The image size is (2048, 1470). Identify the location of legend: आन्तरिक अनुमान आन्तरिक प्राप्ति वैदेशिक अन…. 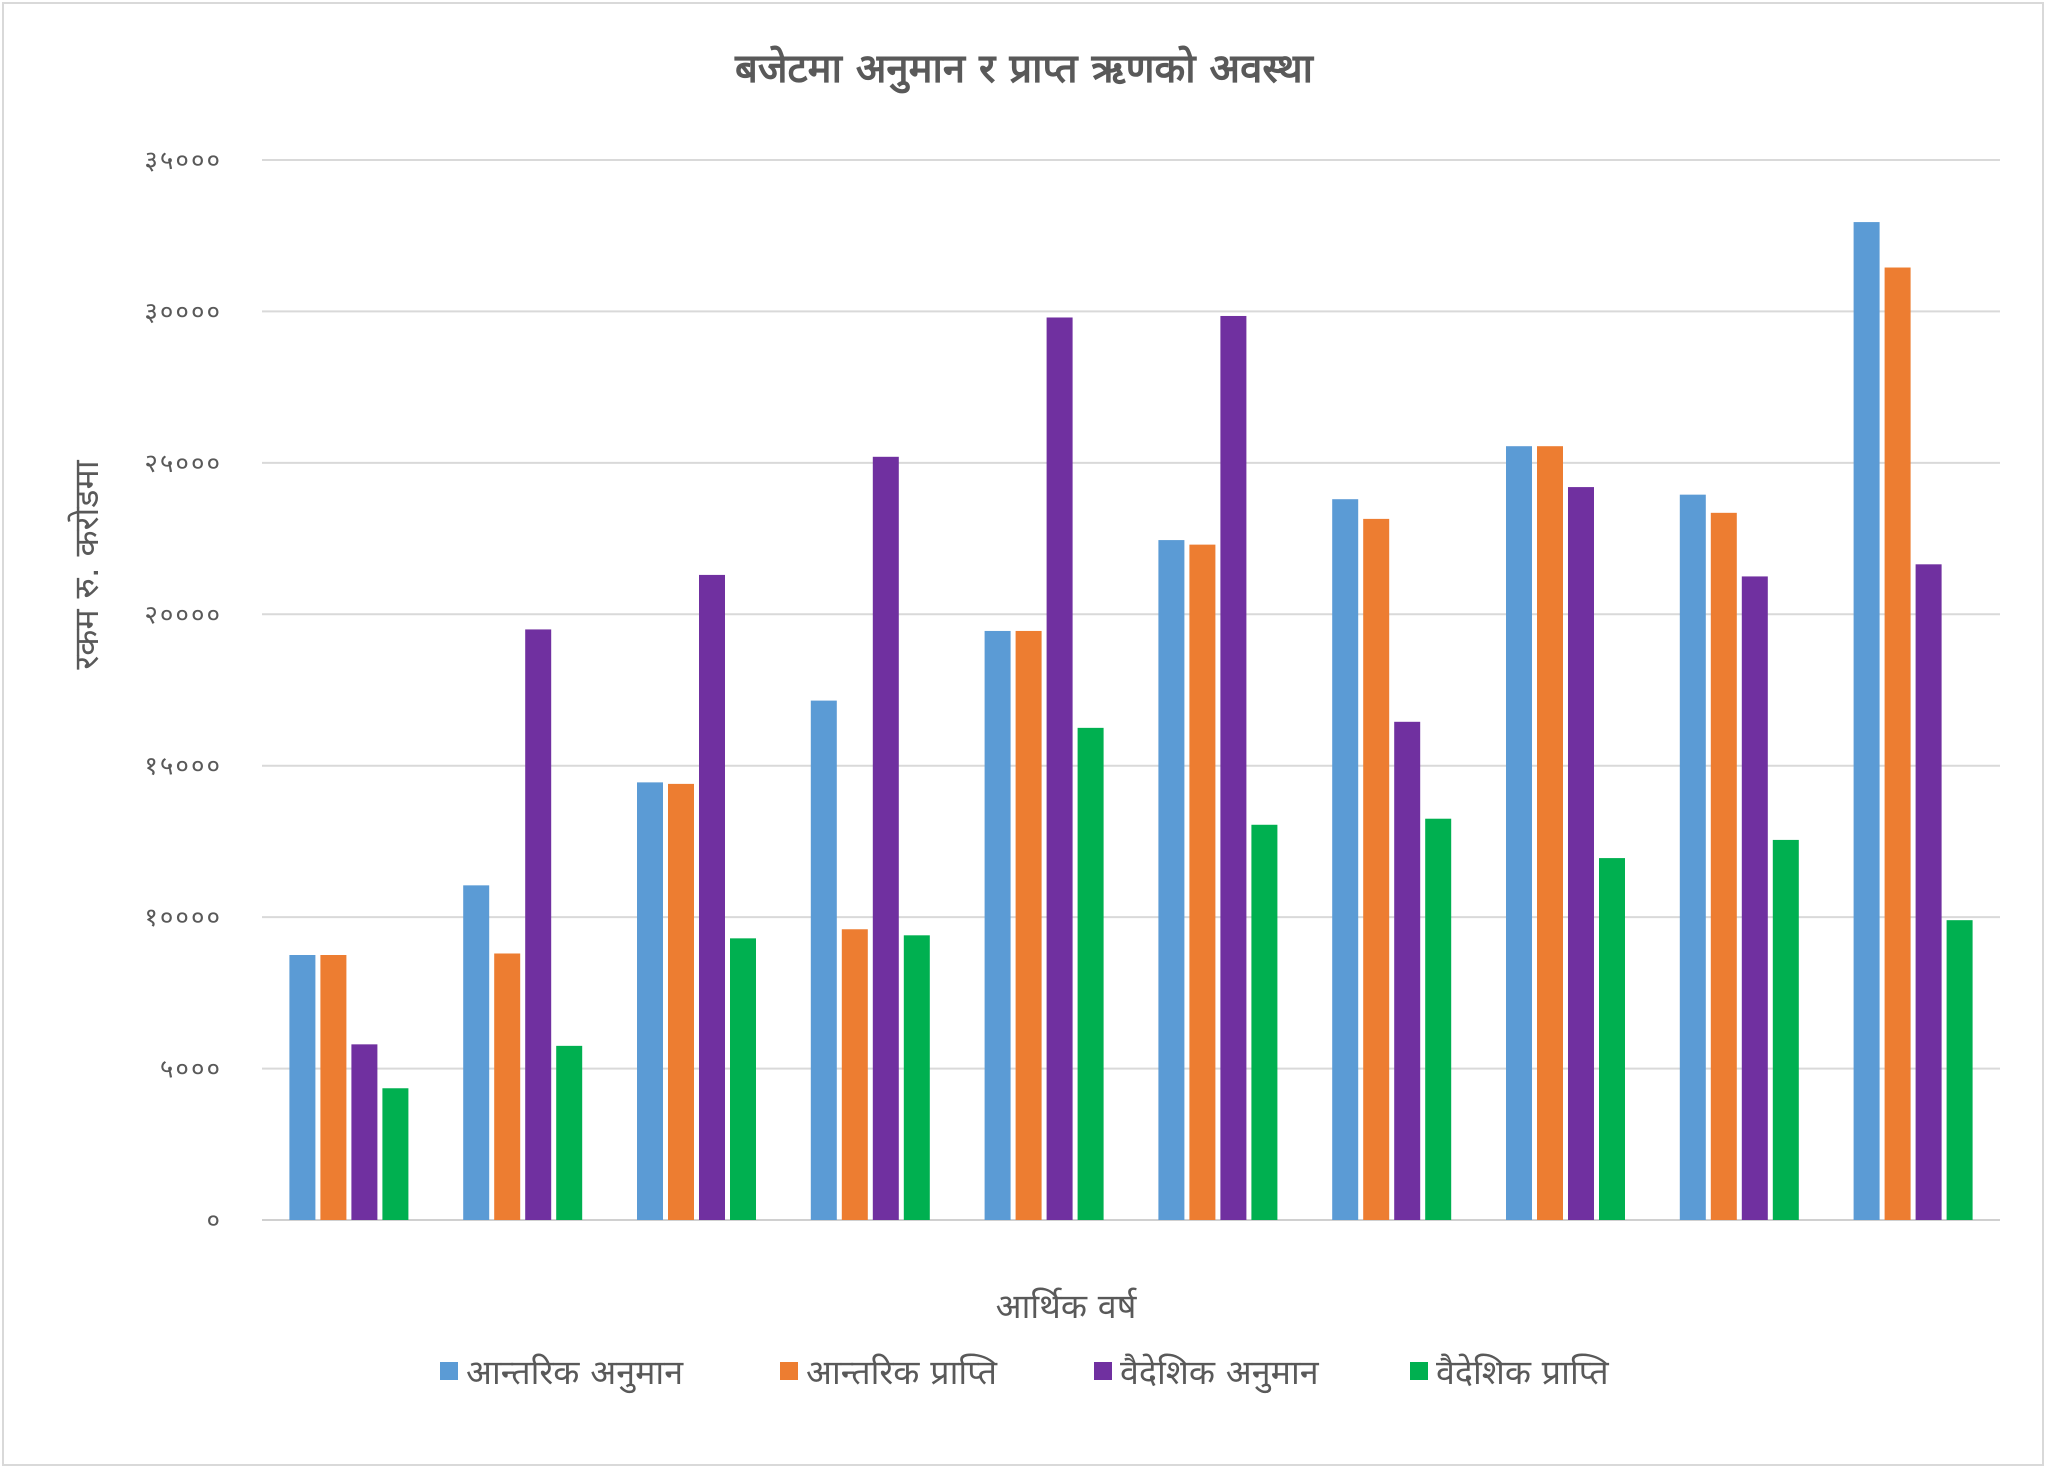
(1024, 1373).